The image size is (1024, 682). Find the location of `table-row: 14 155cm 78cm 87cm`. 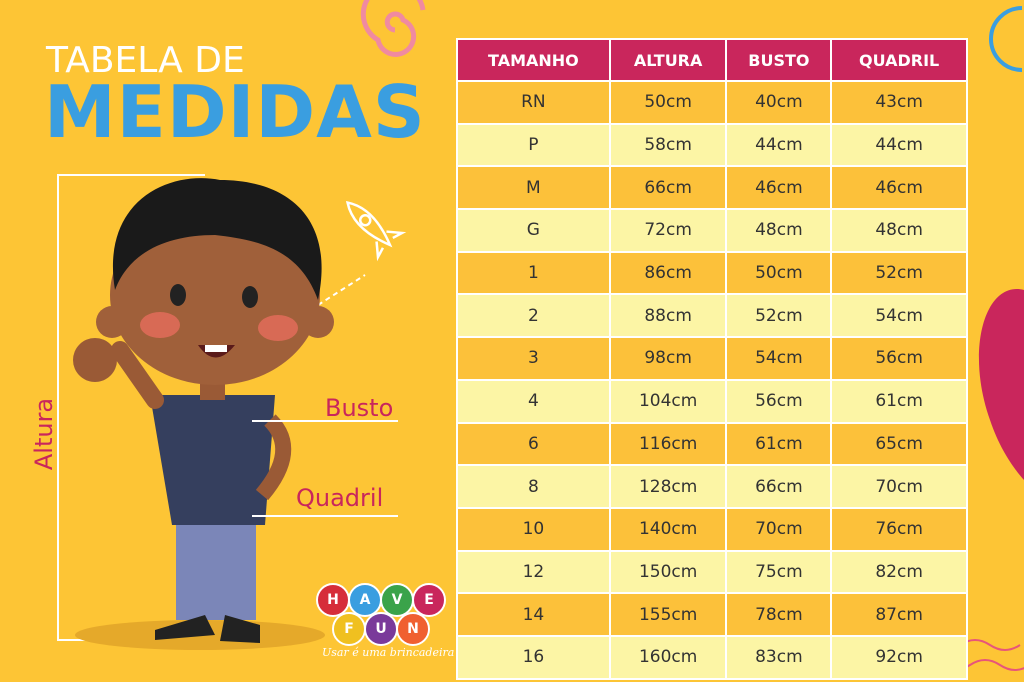

table-row: 14 155cm 78cm 87cm is located at coordinates (712, 614).